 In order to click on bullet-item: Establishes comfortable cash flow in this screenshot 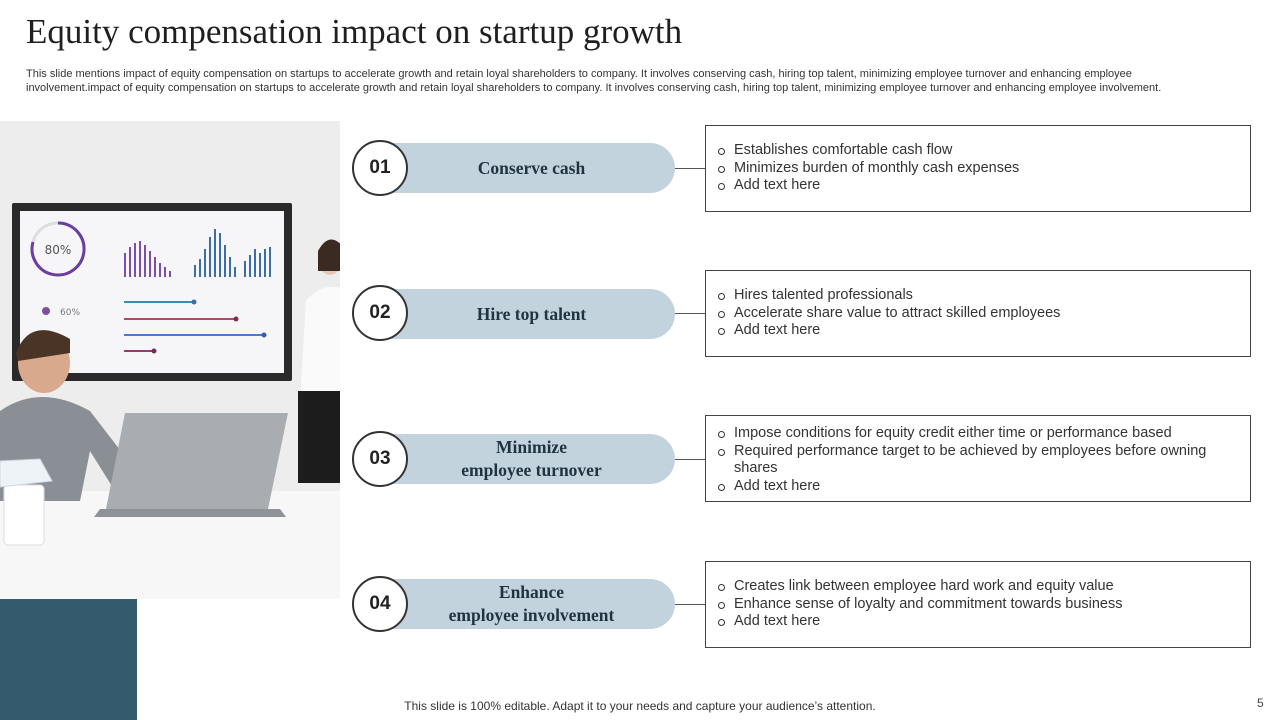, I will do `click(973, 151)`.